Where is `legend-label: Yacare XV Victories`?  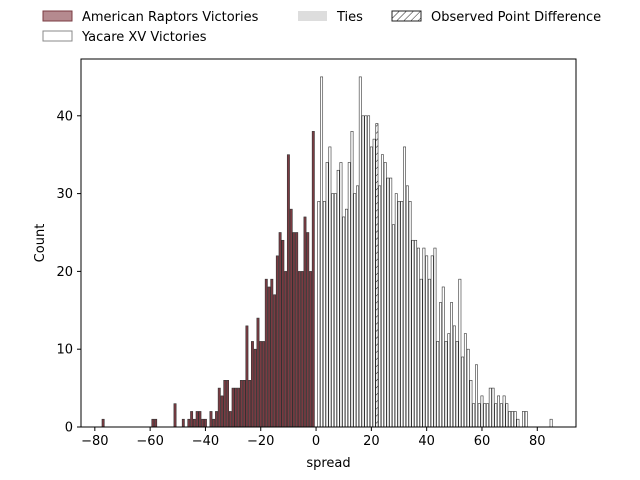 legend-label: Yacare XV Victories is located at coordinates (144, 37).